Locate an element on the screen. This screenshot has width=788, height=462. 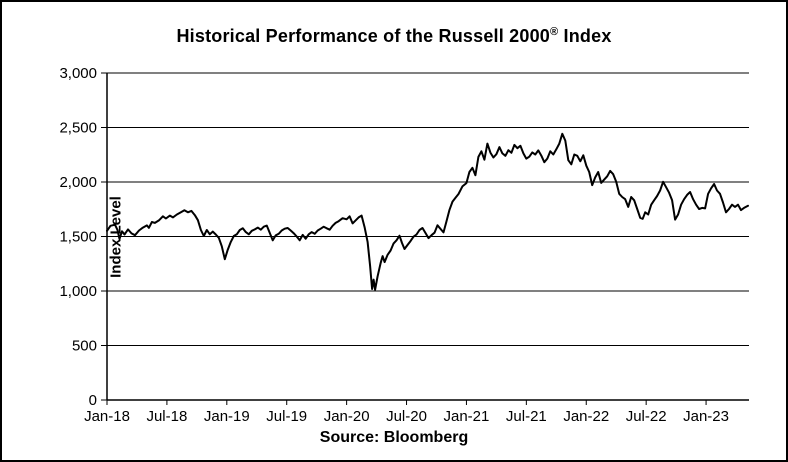
x-tick-label-Jul-20: Jul-20 is located at coordinates (406, 416).